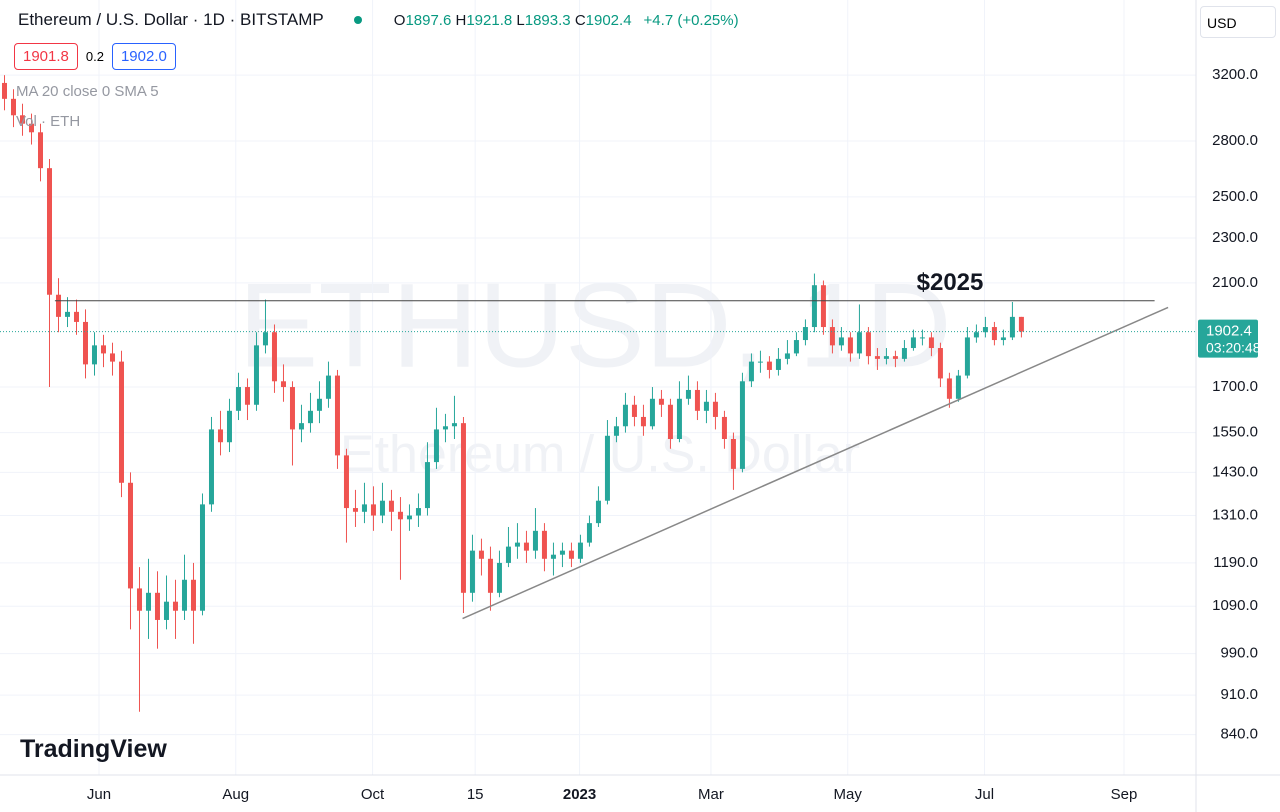 The height and width of the screenshot is (812, 1280). I want to click on y-tick-label: 2800.0, so click(1235, 140).